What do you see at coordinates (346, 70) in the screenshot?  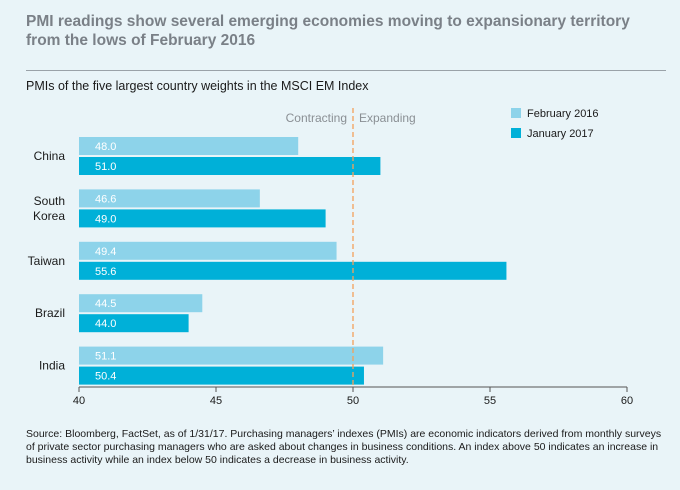 I see `title-divider` at bounding box center [346, 70].